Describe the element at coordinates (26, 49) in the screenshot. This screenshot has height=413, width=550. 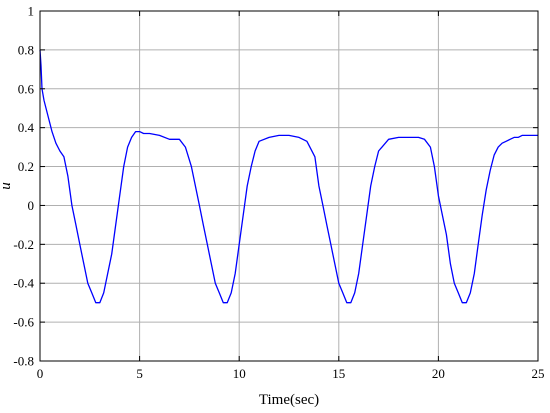
I see `y-tick-label: 0.8` at that location.